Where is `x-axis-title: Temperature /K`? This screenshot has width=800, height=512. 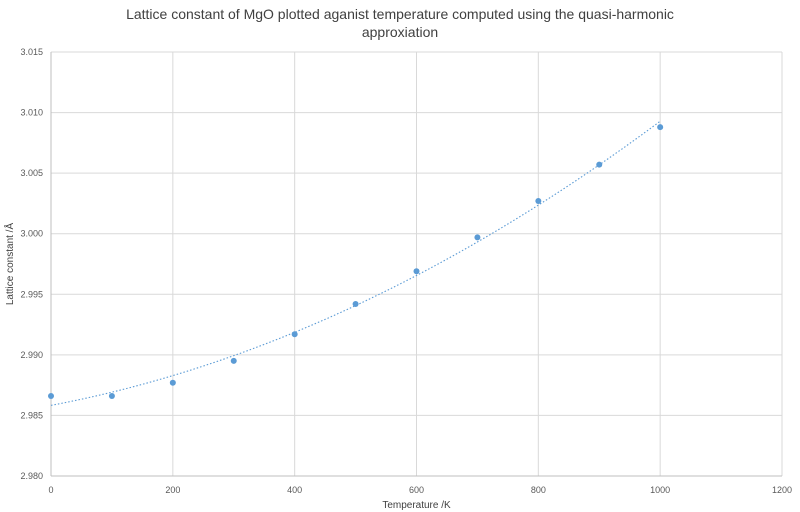
x-axis-title: Temperature /K is located at coordinates (416, 505).